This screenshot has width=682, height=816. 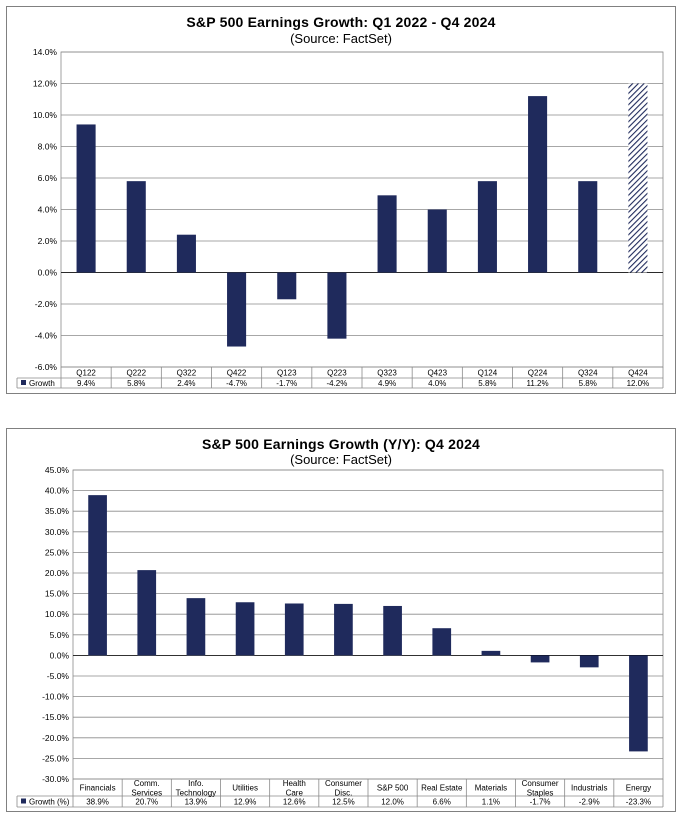 I want to click on y-tick-label: 2.0%, so click(x=48, y=241).